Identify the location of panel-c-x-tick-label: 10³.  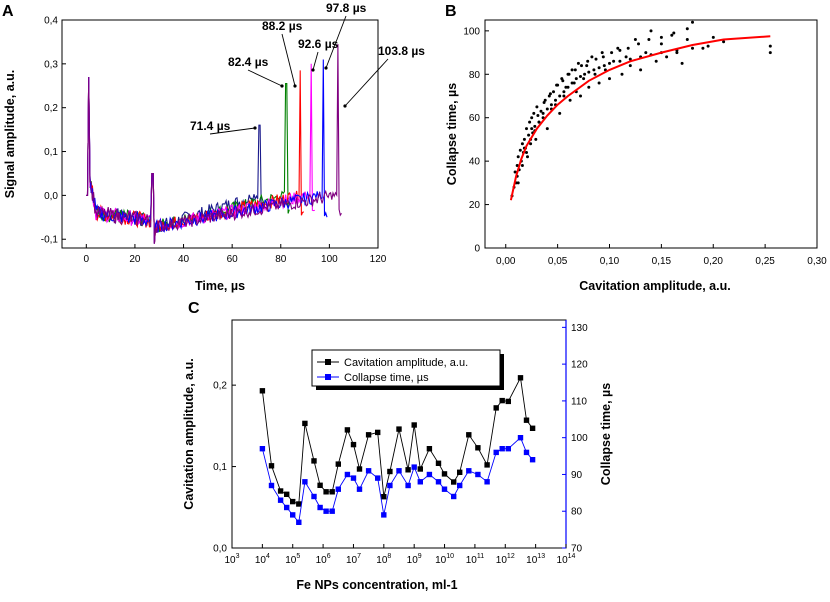
(231, 559).